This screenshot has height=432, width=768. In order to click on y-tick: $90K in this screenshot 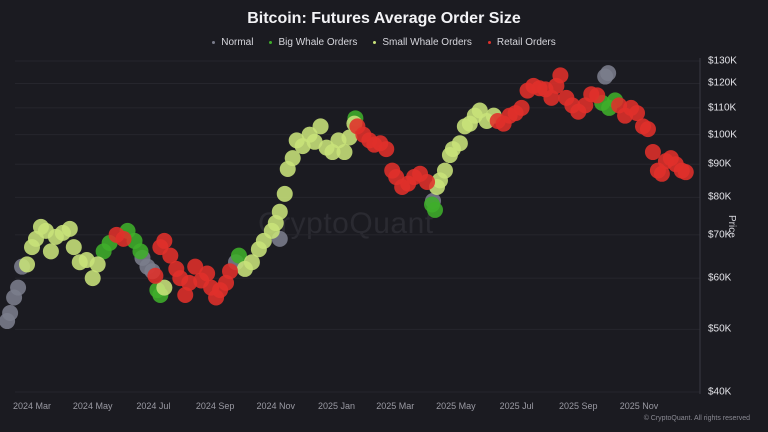, I will do `click(720, 164)`.